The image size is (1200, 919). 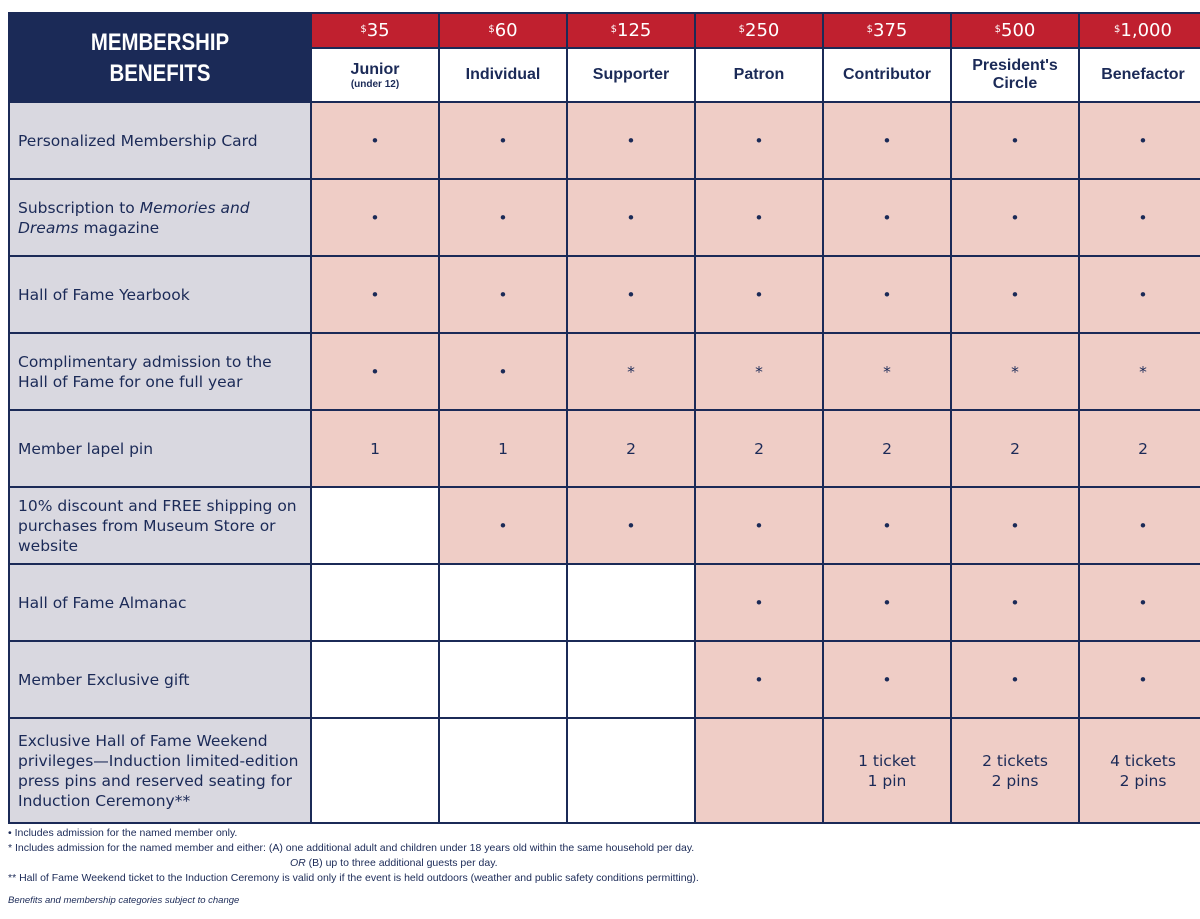 What do you see at coordinates (119, 227) in the screenshot?
I see `benefit-text-part: magazine` at bounding box center [119, 227].